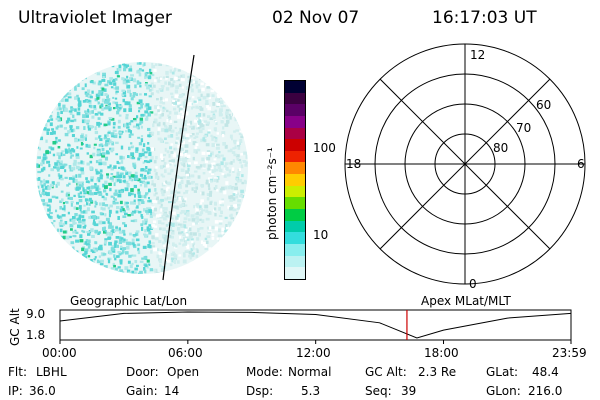 The height and width of the screenshot is (400, 600). Describe the element at coordinates (545, 391) in the screenshot. I see `glon-value: 216.0` at that location.